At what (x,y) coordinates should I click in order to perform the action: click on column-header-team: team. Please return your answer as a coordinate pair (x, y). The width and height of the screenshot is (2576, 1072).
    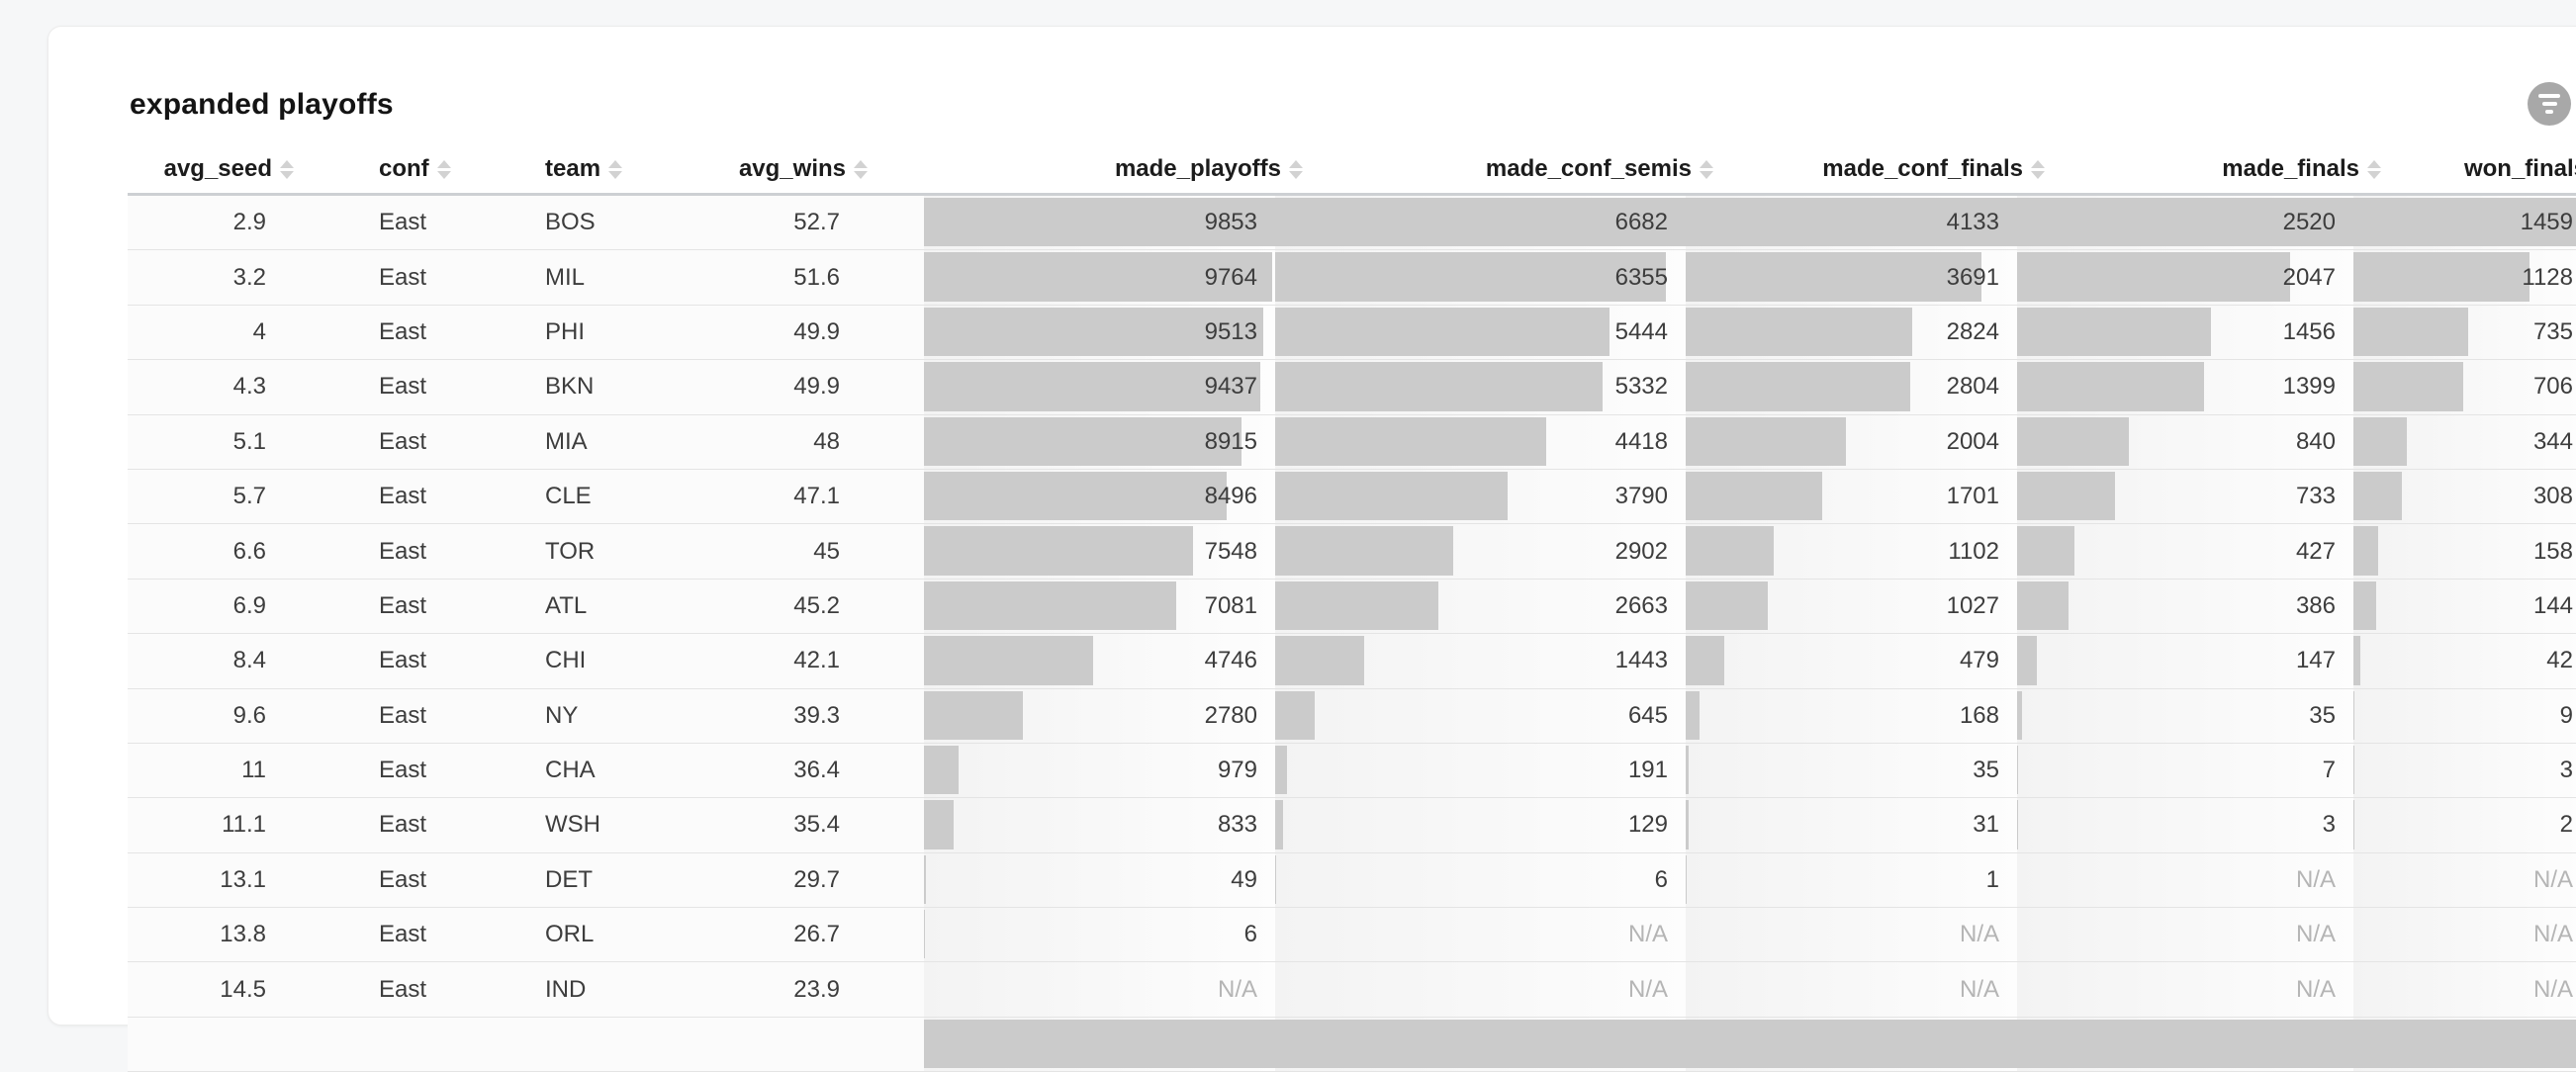
    Looking at the image, I should click on (614, 169).